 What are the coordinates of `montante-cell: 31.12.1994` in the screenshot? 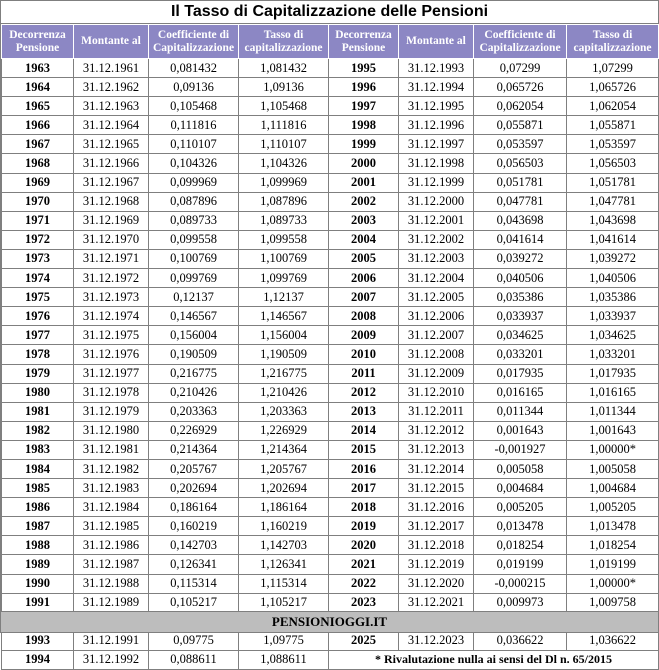 It's located at (436, 87).